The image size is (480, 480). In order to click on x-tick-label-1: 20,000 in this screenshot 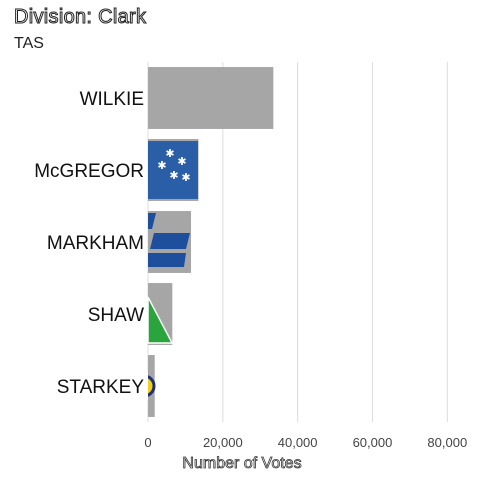, I will do `click(223, 442)`.